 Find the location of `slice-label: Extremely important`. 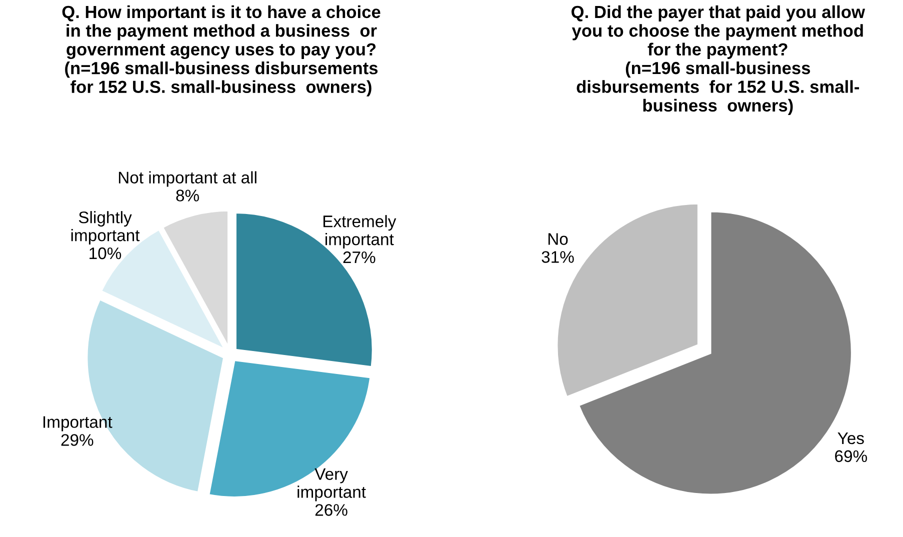

slice-label: Extremely important is located at coordinates (359, 232).